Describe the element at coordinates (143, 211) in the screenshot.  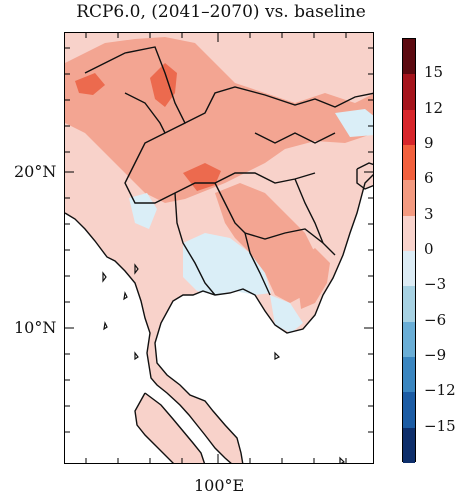
I see `cool-patch-west` at that location.